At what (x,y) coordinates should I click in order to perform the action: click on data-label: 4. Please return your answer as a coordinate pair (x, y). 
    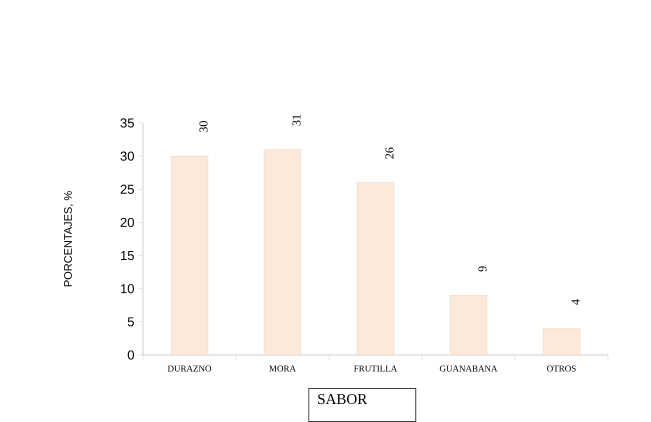
    Looking at the image, I should click on (576, 302).